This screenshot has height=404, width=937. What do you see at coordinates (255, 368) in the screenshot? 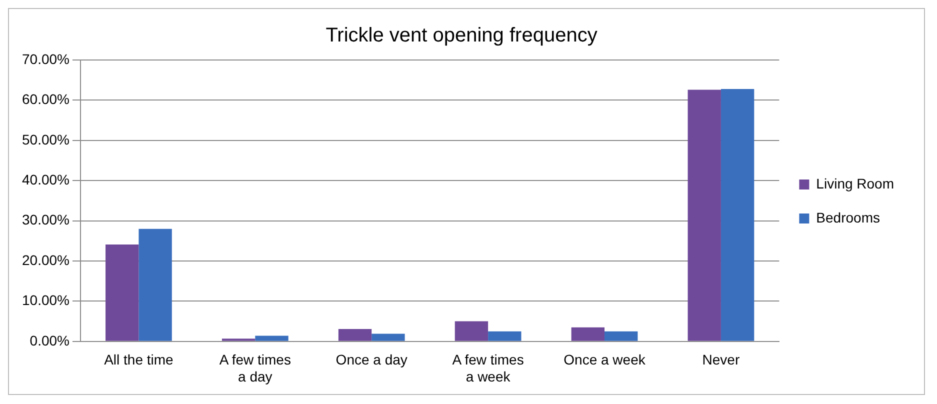
I see `x-tick-label: A few times a day` at bounding box center [255, 368].